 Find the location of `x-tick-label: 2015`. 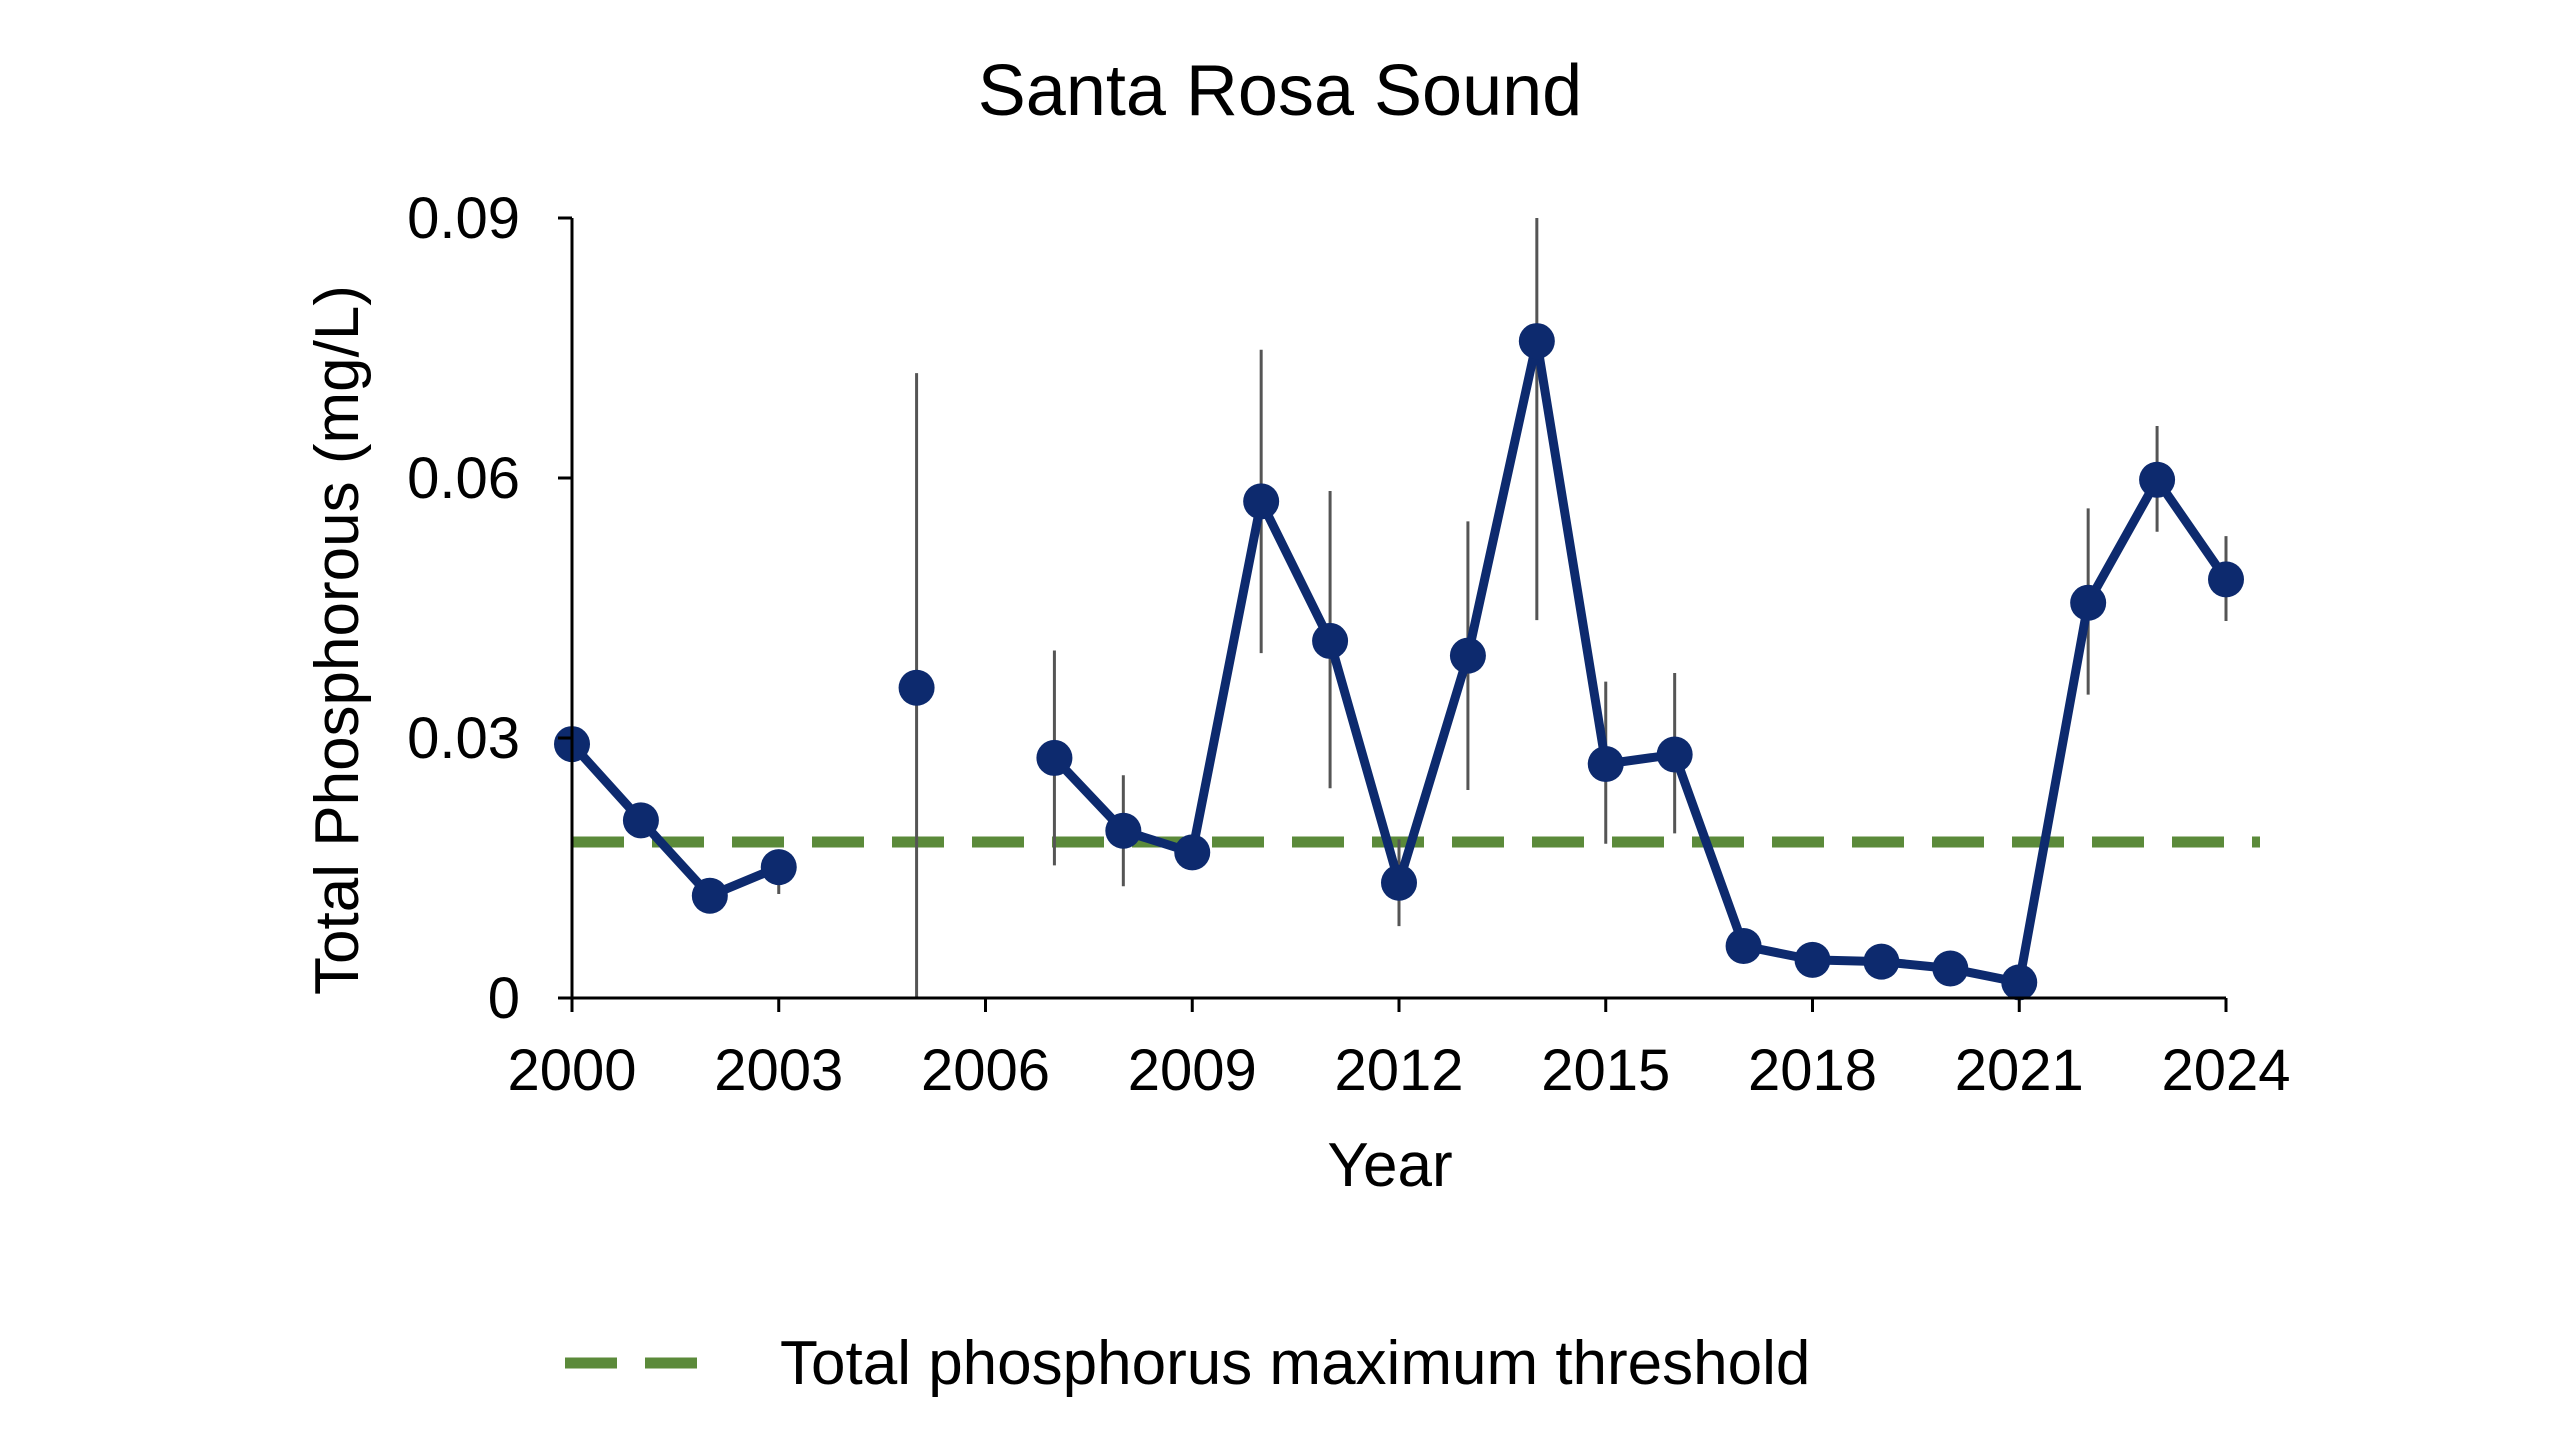

x-tick-label: 2015 is located at coordinates (1605, 1070).